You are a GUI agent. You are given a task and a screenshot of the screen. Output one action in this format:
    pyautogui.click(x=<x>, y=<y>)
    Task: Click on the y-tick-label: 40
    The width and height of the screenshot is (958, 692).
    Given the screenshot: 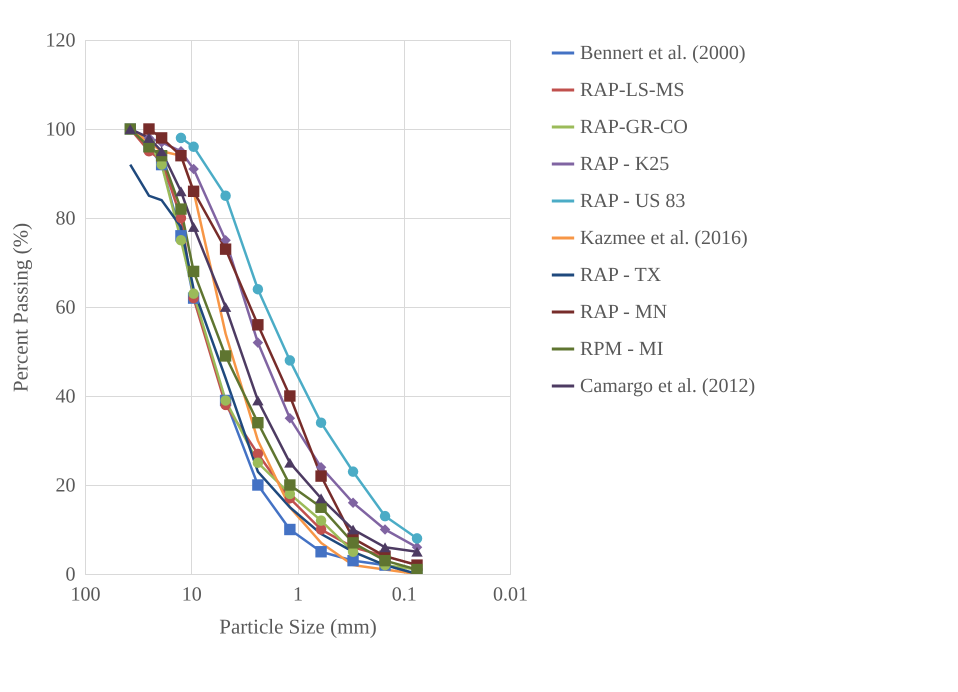 What is the action you would take?
    pyautogui.click(x=66, y=397)
    